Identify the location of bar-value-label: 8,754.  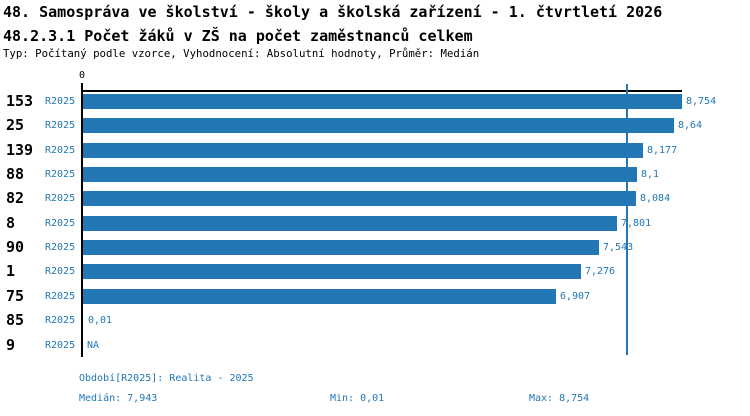
(701, 101).